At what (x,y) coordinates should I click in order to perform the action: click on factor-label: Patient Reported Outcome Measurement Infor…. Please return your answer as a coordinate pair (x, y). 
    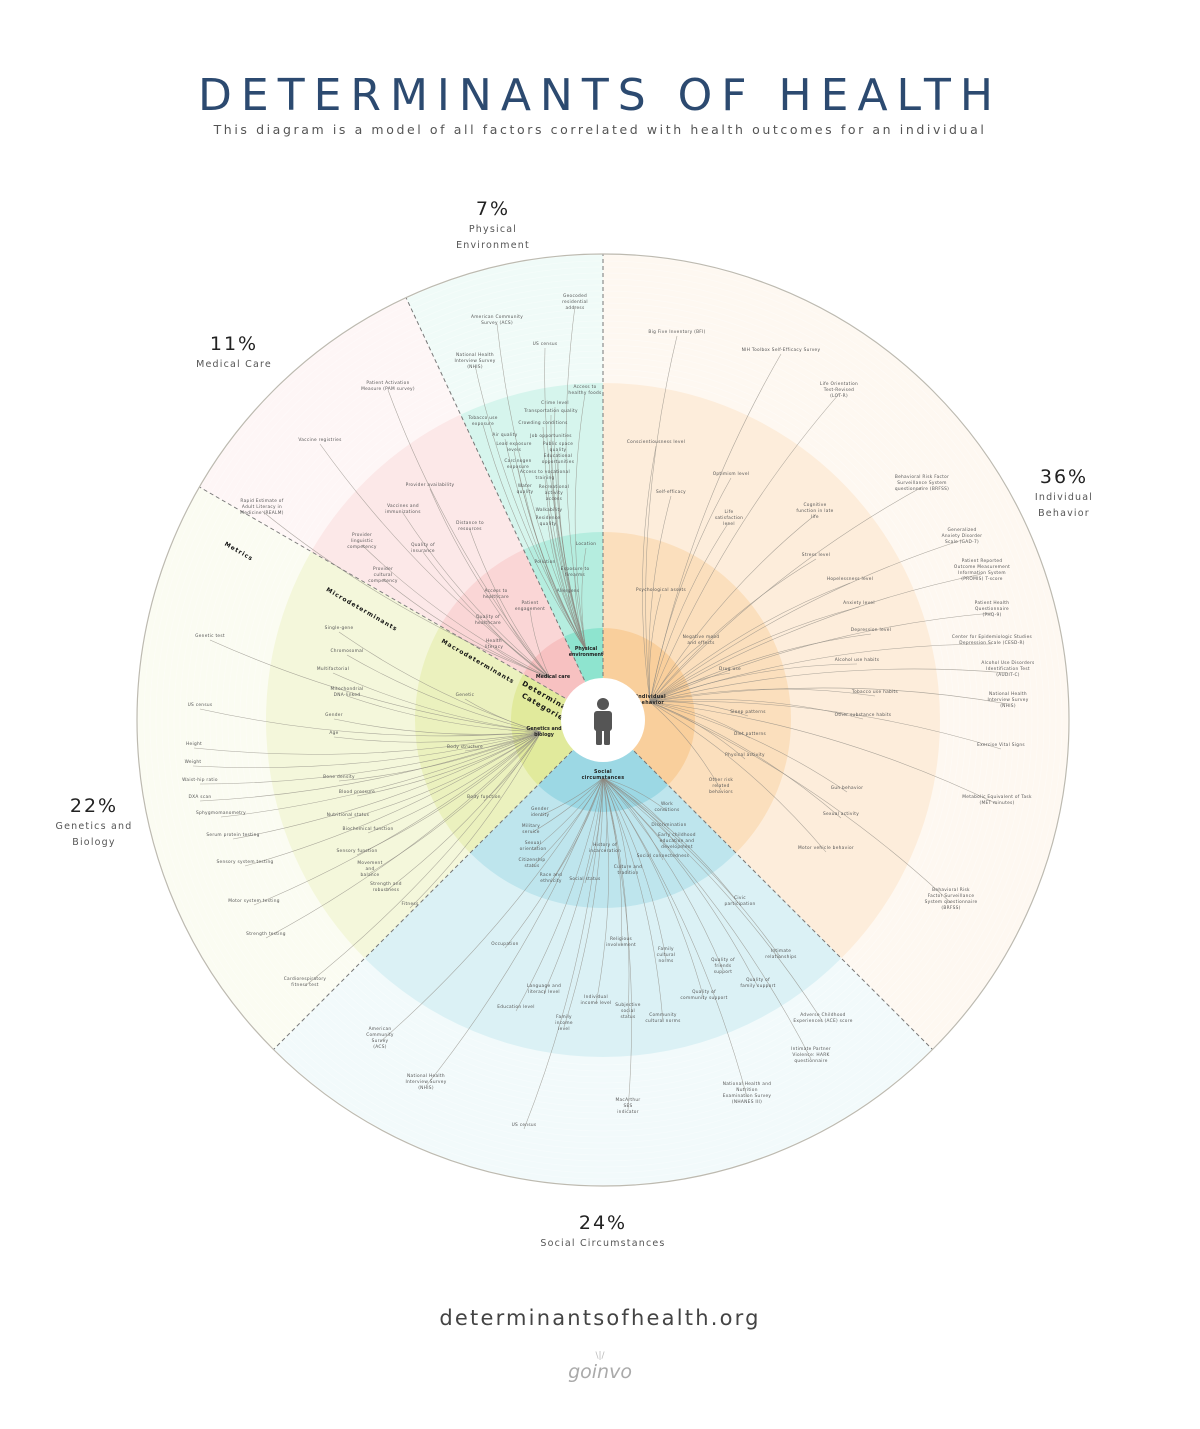
    Looking at the image, I should click on (982, 570).